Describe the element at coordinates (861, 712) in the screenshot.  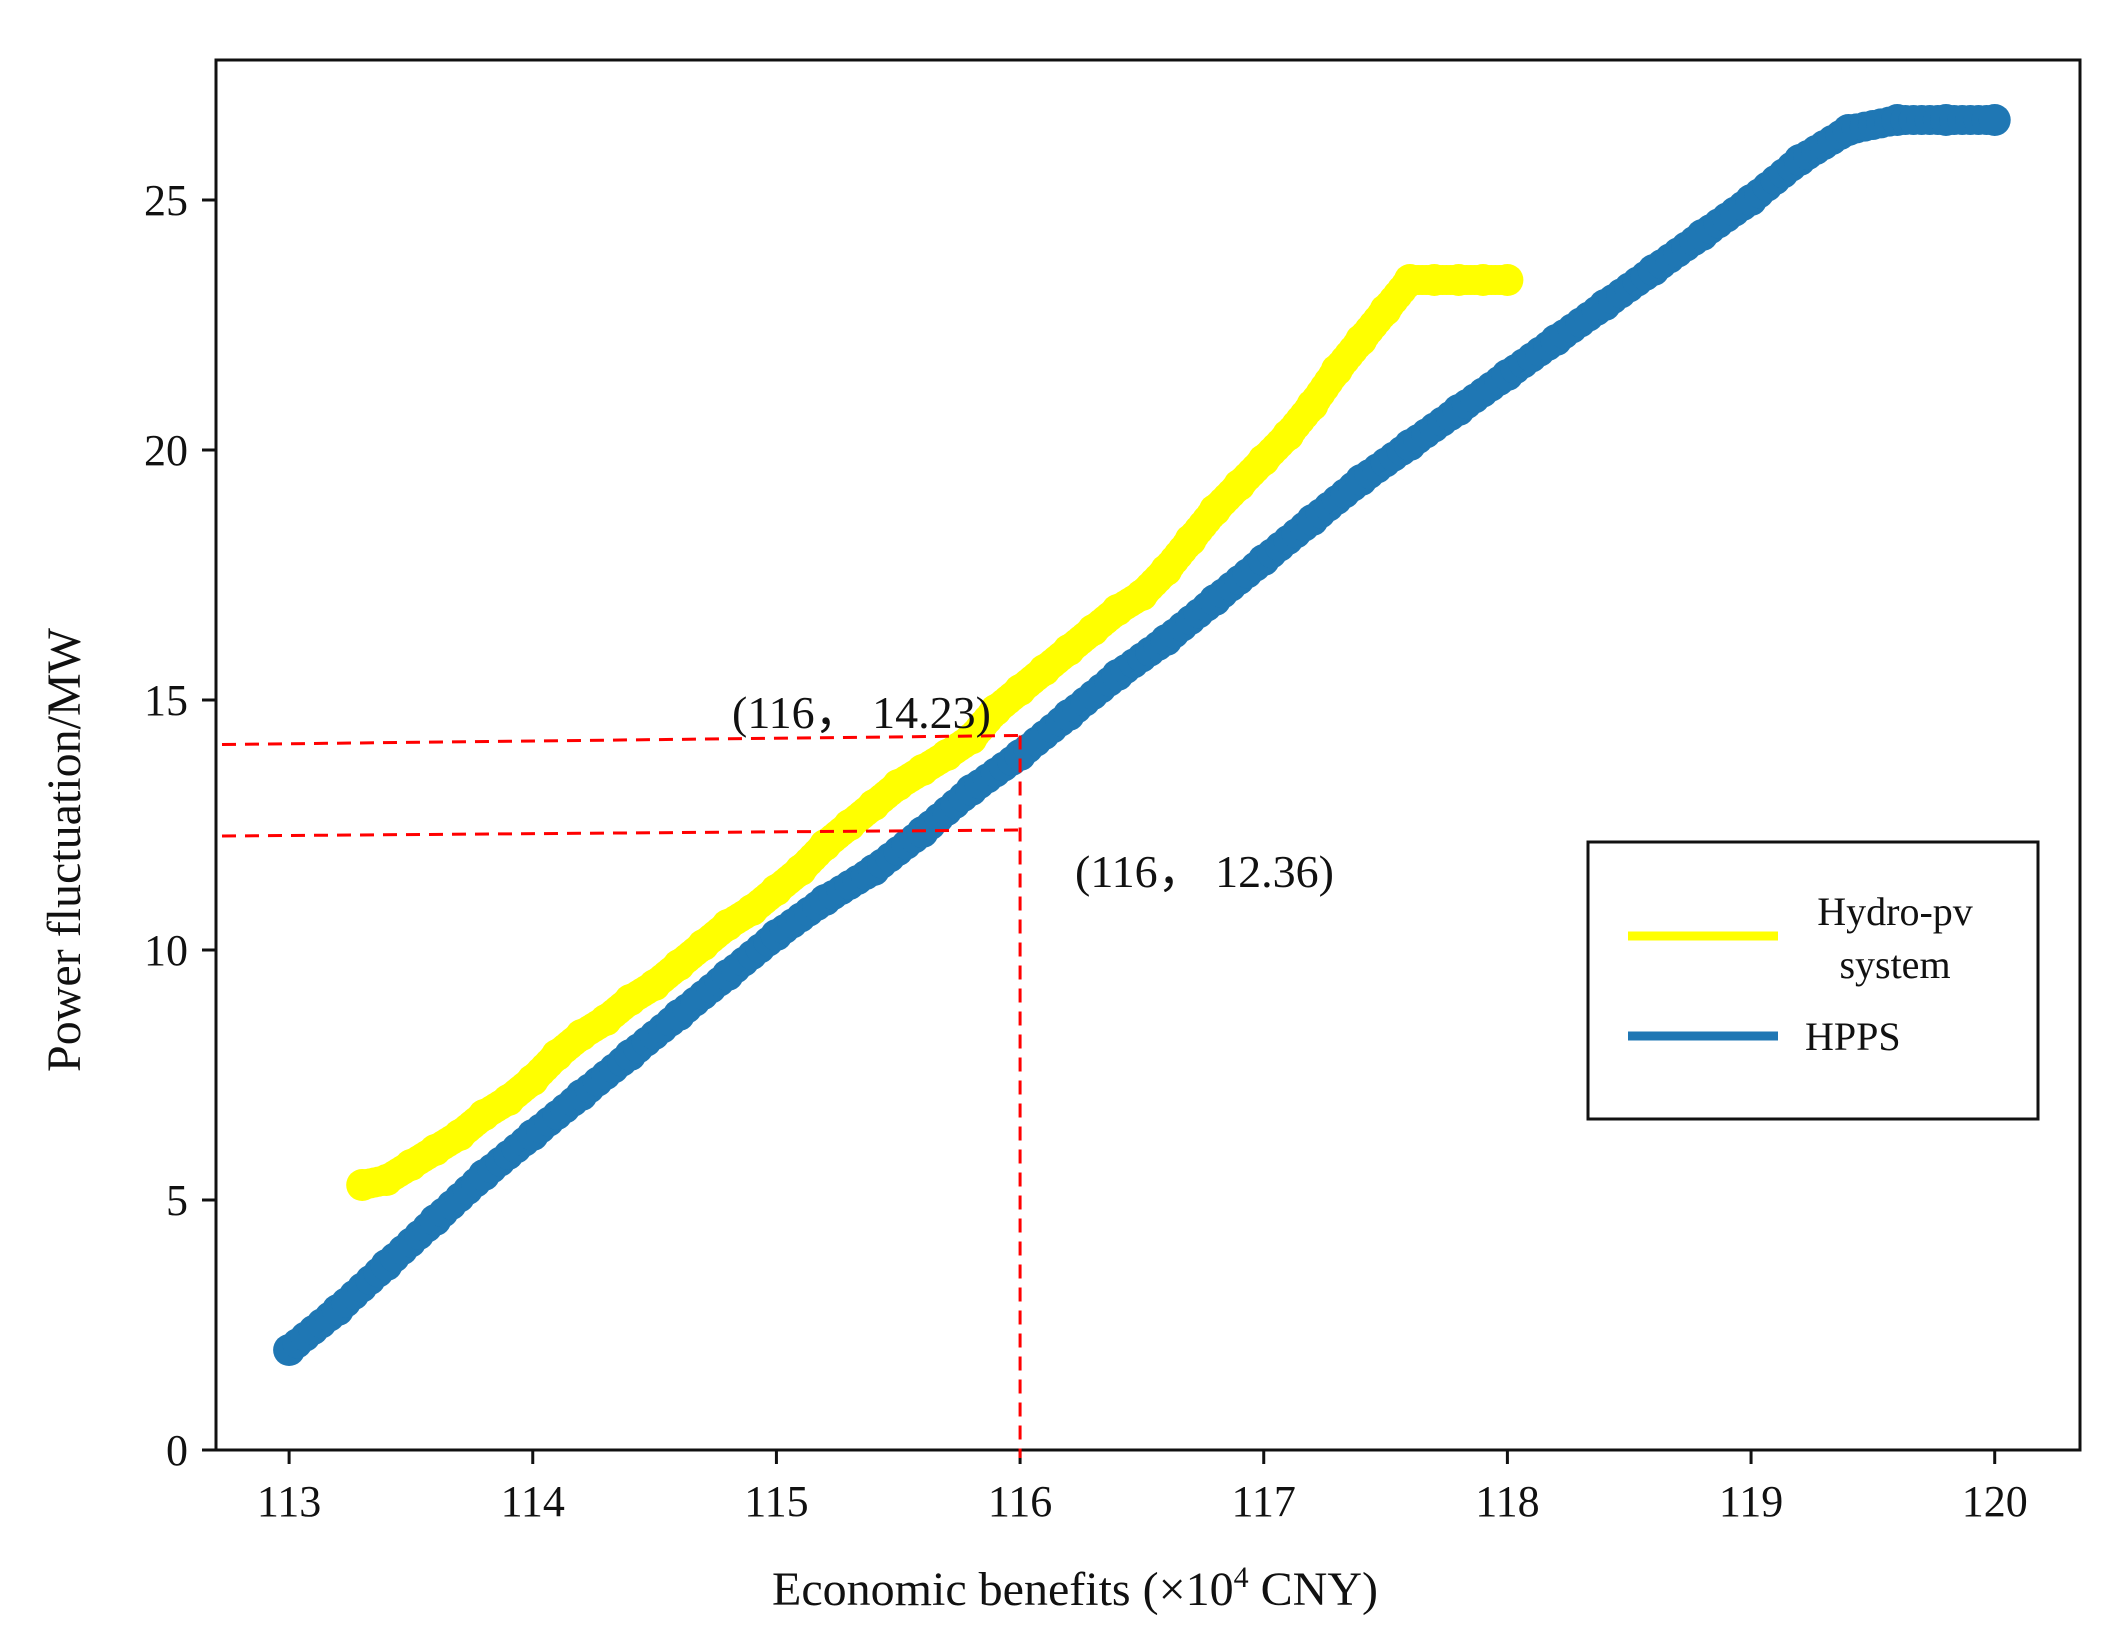
I see `annotation-hydro-pv: (116， 14.23)` at that location.